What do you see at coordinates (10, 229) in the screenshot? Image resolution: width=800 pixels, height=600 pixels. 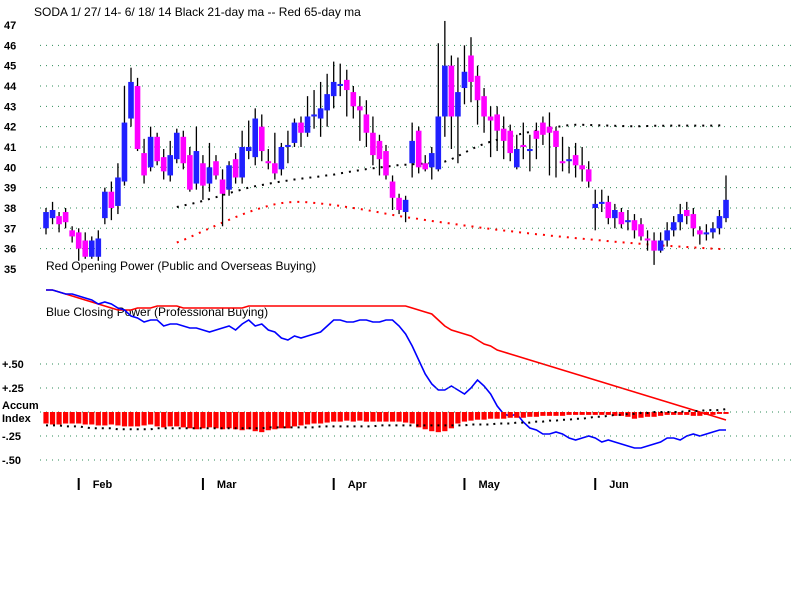 I see `price-tick-37: 37` at bounding box center [10, 229].